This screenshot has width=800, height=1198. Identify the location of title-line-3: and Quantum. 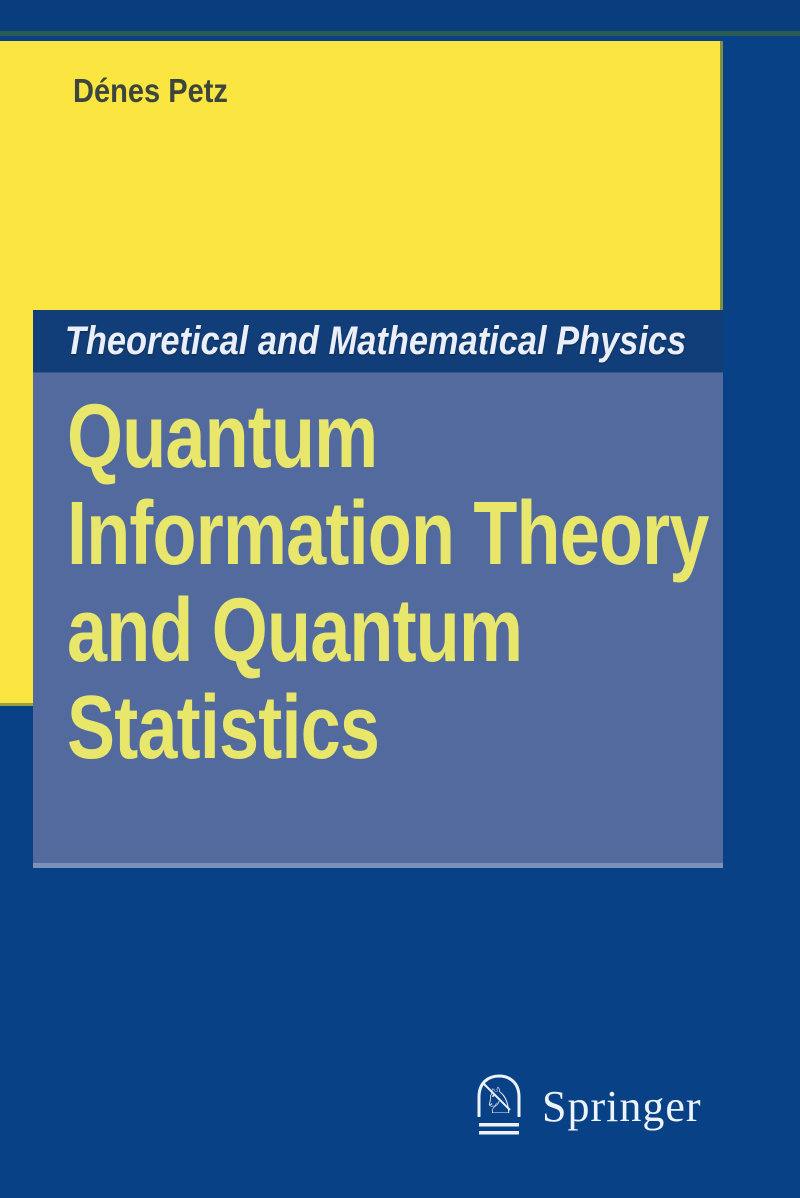
(295, 631).